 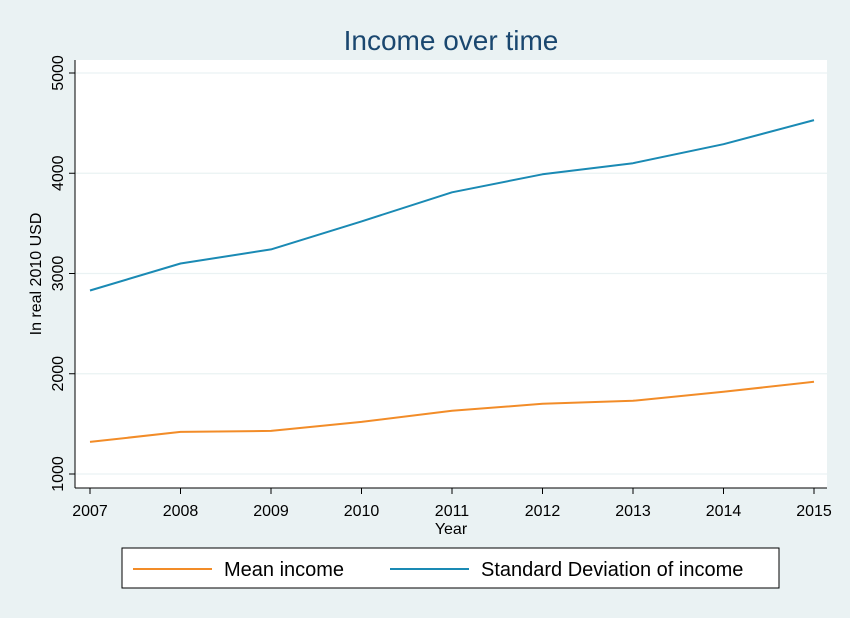 I want to click on y-tick-label: 3000, so click(x=58, y=274).